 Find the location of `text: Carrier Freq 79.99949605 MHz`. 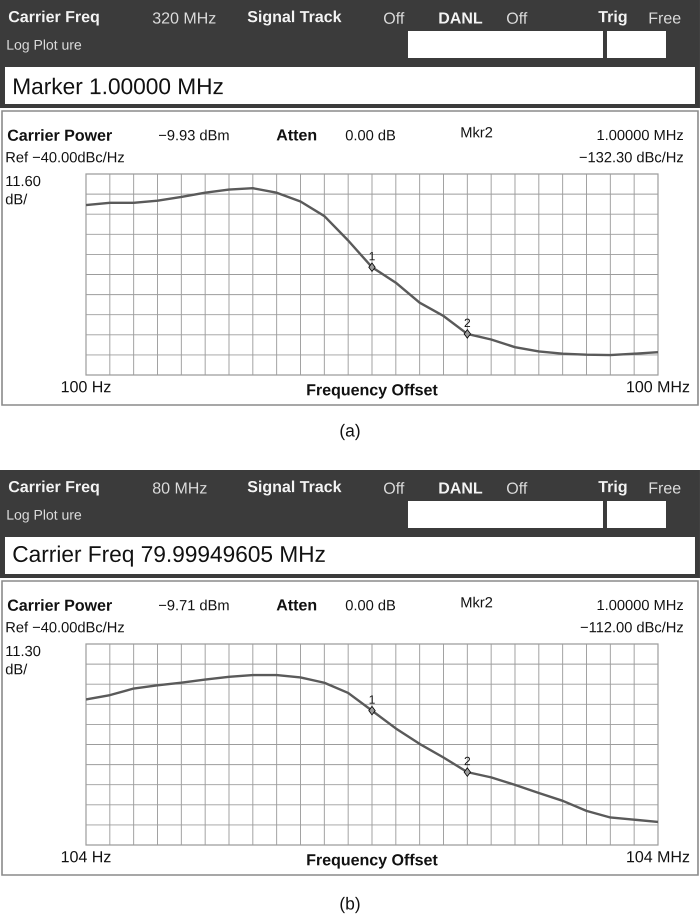

text: Carrier Freq 79.99949605 MHz is located at coordinates (169, 556).